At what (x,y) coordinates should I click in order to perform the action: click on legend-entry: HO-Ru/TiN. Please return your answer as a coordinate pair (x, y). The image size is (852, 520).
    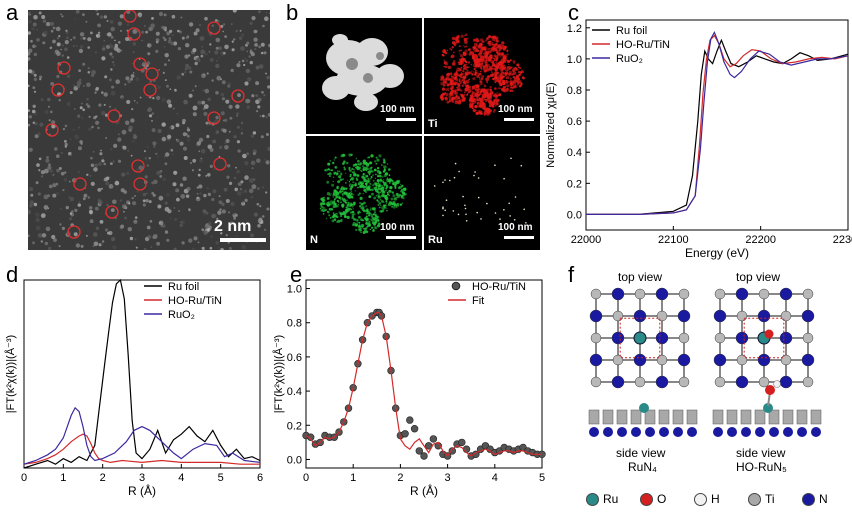
    Looking at the image, I should click on (643, 45).